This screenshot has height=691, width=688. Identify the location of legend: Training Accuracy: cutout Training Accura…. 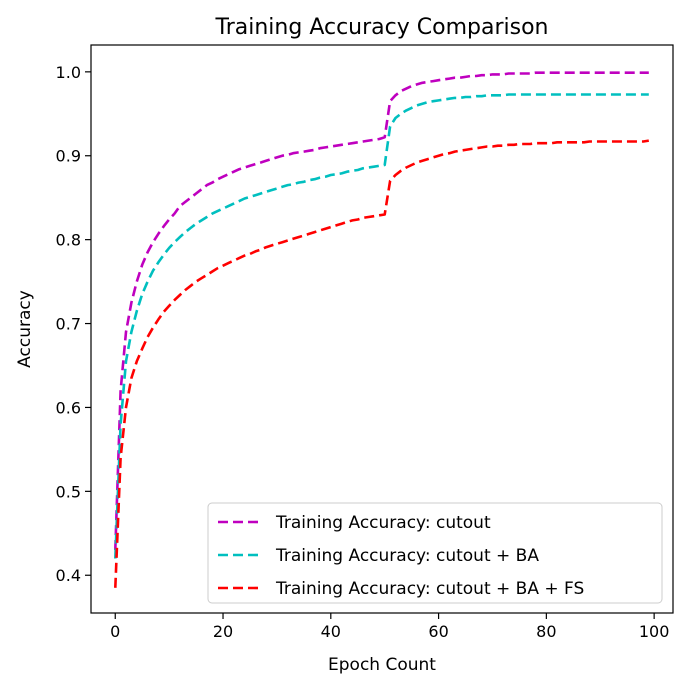
(435, 553).